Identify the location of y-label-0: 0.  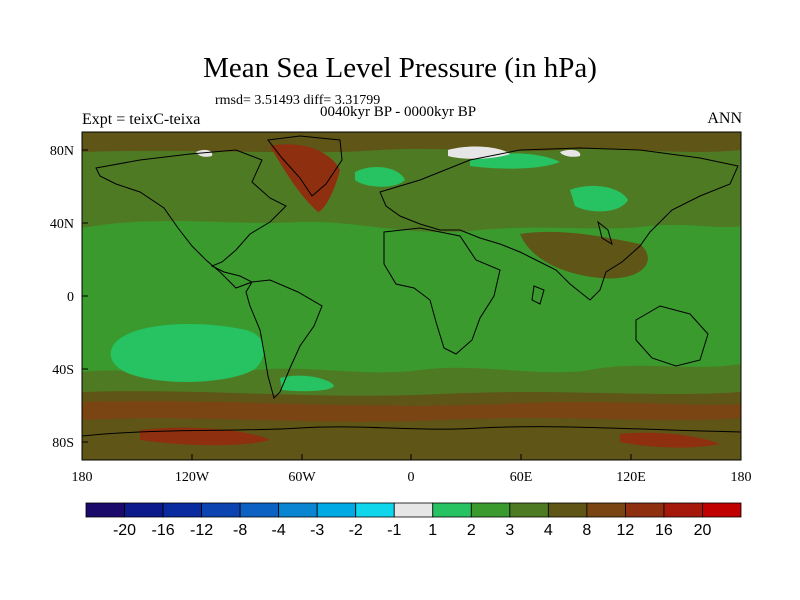
(70, 297).